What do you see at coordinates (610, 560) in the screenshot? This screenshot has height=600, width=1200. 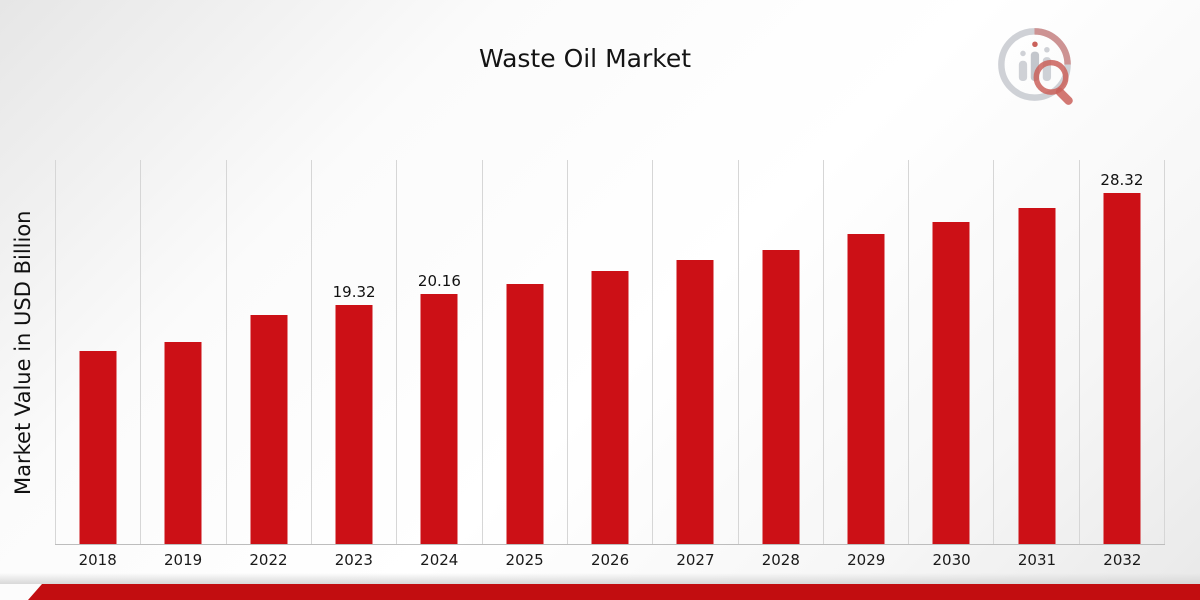 I see `x-tick-2026: 2026` at bounding box center [610, 560].